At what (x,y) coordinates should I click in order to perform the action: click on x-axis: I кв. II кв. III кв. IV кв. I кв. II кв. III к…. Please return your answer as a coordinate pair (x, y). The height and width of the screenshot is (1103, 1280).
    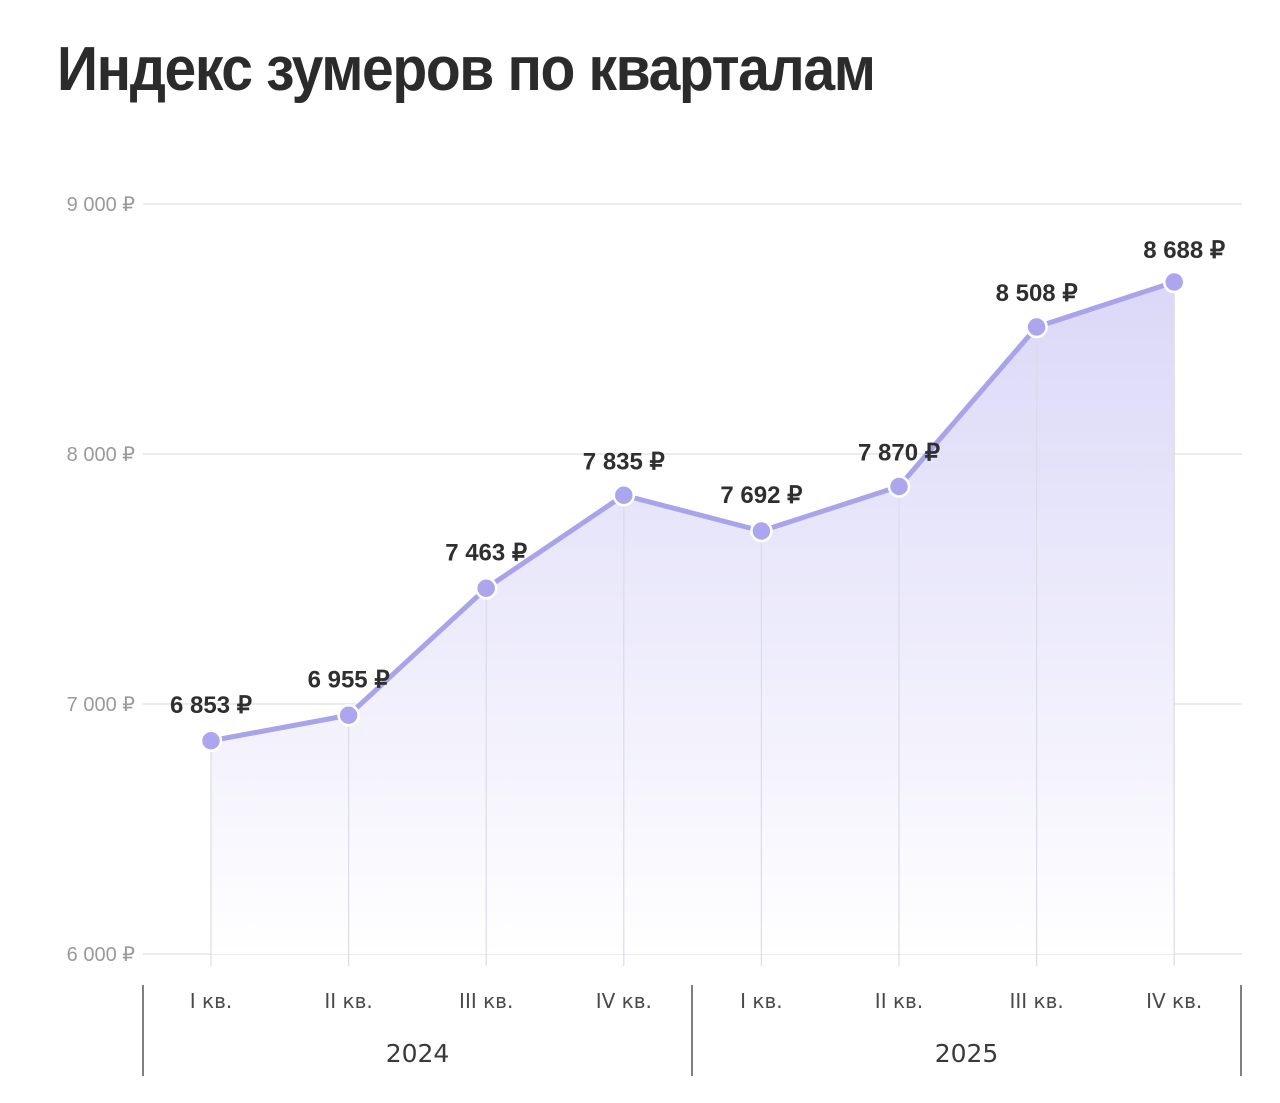
    Looking at the image, I should click on (692, 1030).